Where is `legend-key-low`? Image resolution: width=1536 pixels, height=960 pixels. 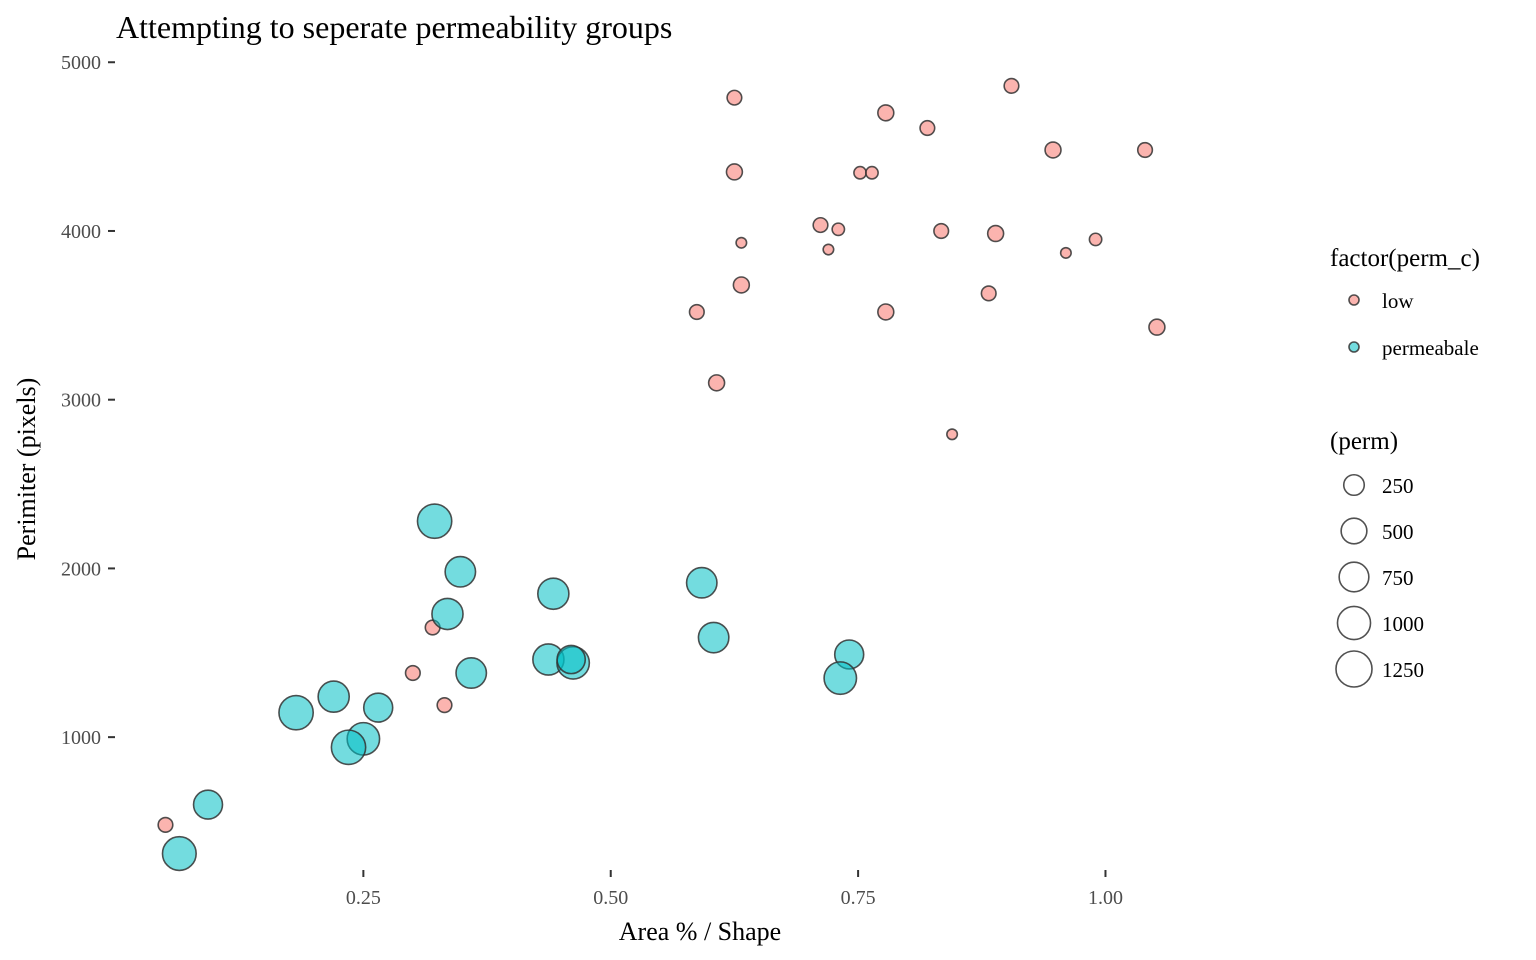
legend-key-low is located at coordinates (1354, 300).